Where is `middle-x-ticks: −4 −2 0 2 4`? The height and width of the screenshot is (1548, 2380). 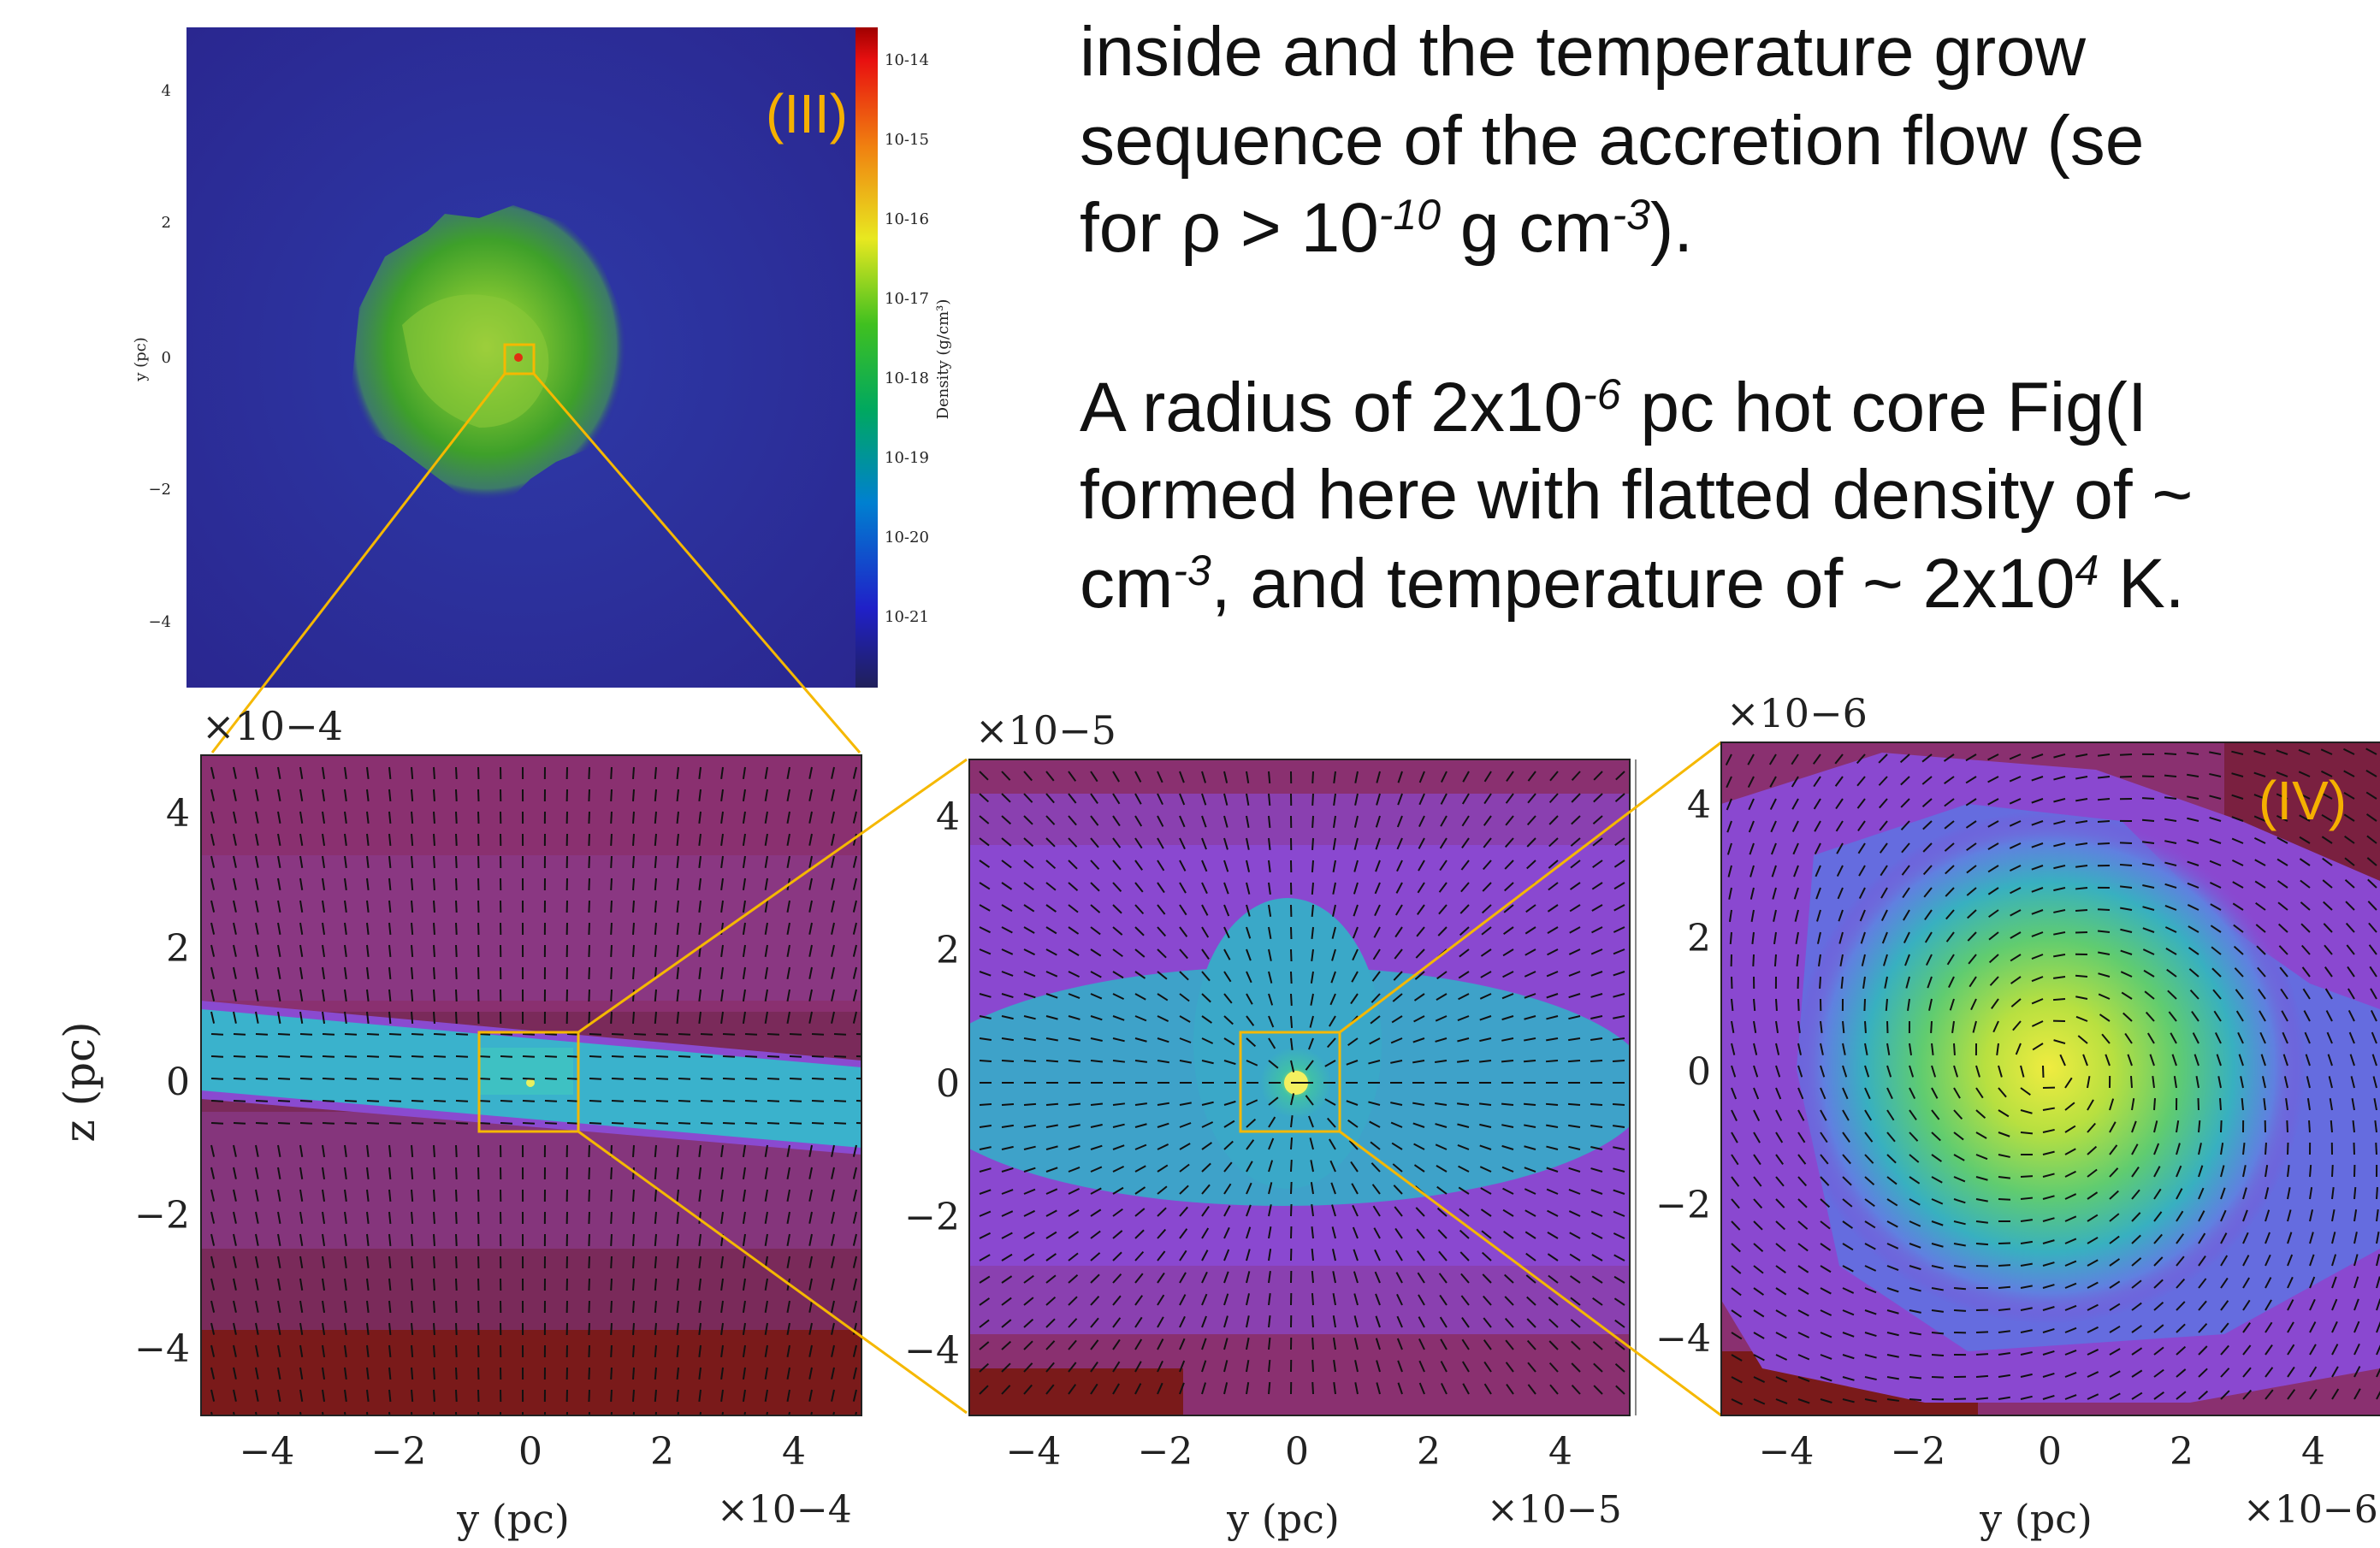 middle-x-ticks: −4 −2 0 2 4 is located at coordinates (1289, 1452).